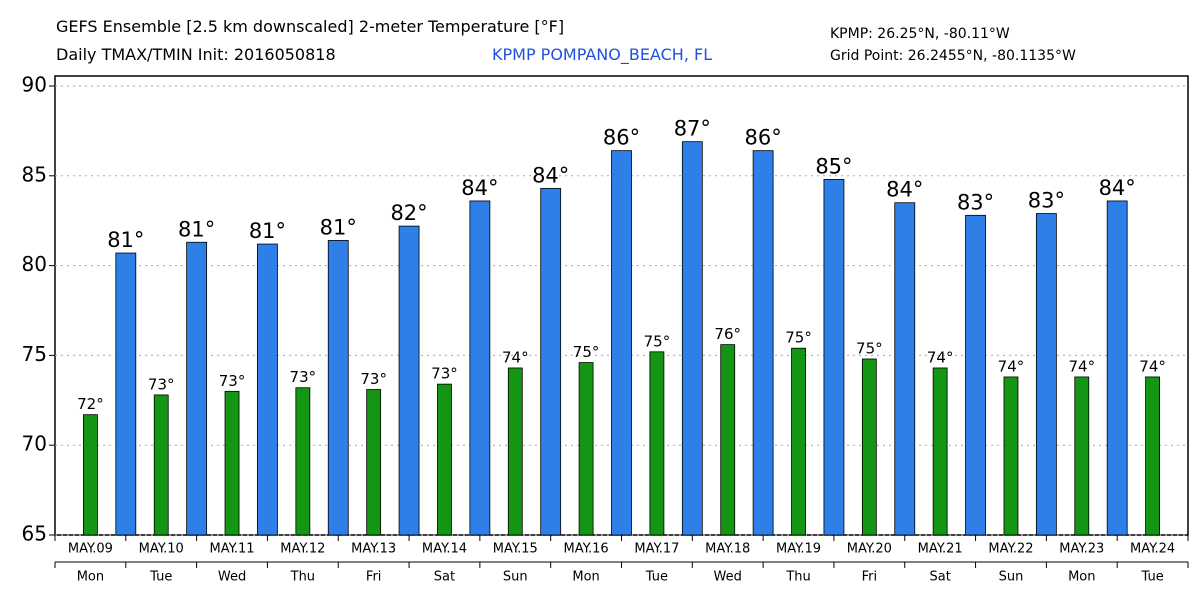  I want to click on value-label: 76°, so click(727, 334).